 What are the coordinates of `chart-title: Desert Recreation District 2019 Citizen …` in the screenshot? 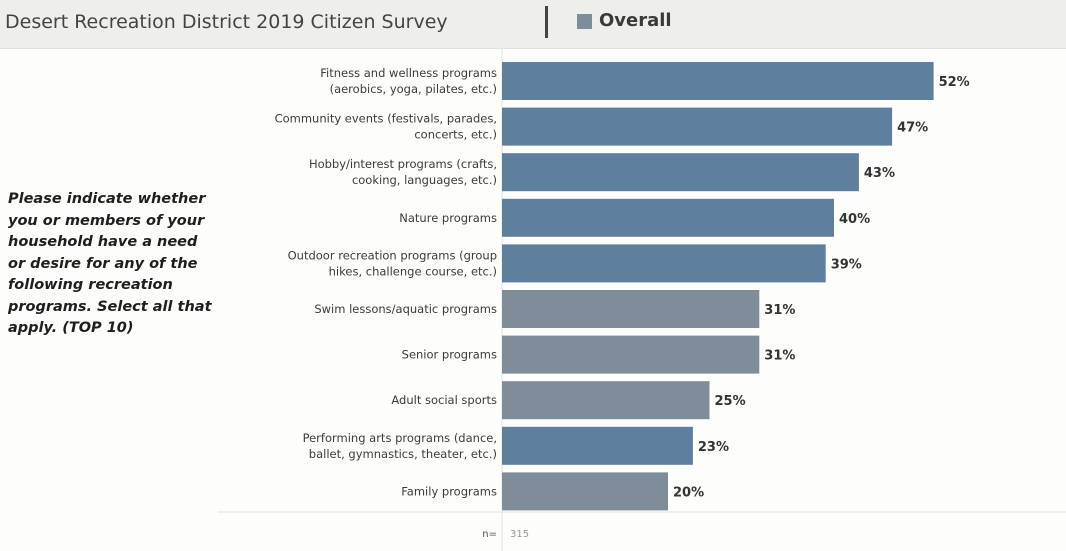 It's located at (226, 22).